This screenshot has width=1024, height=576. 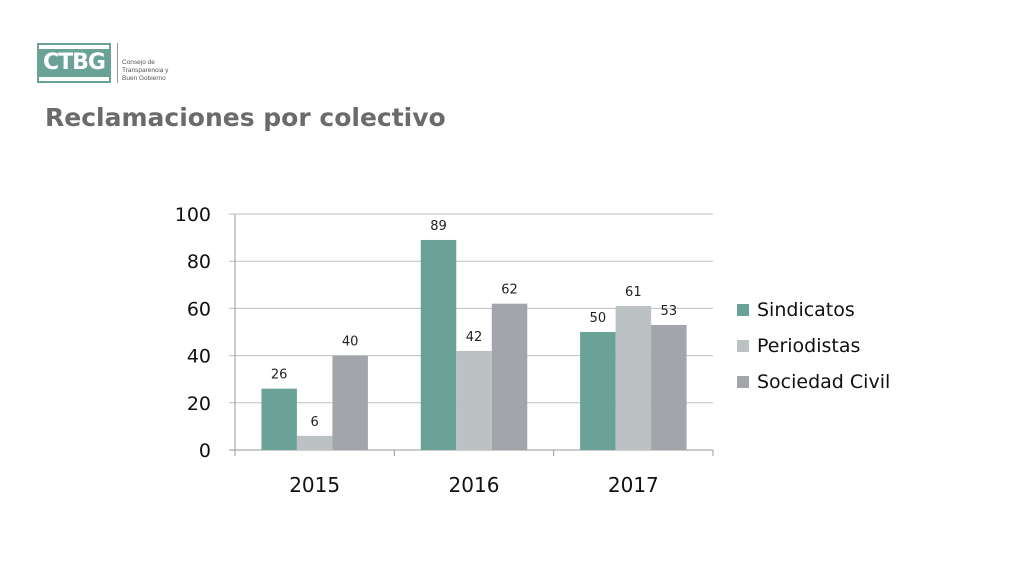 I want to click on data-label-sociedad-civil-2016: 62, so click(x=509, y=290).